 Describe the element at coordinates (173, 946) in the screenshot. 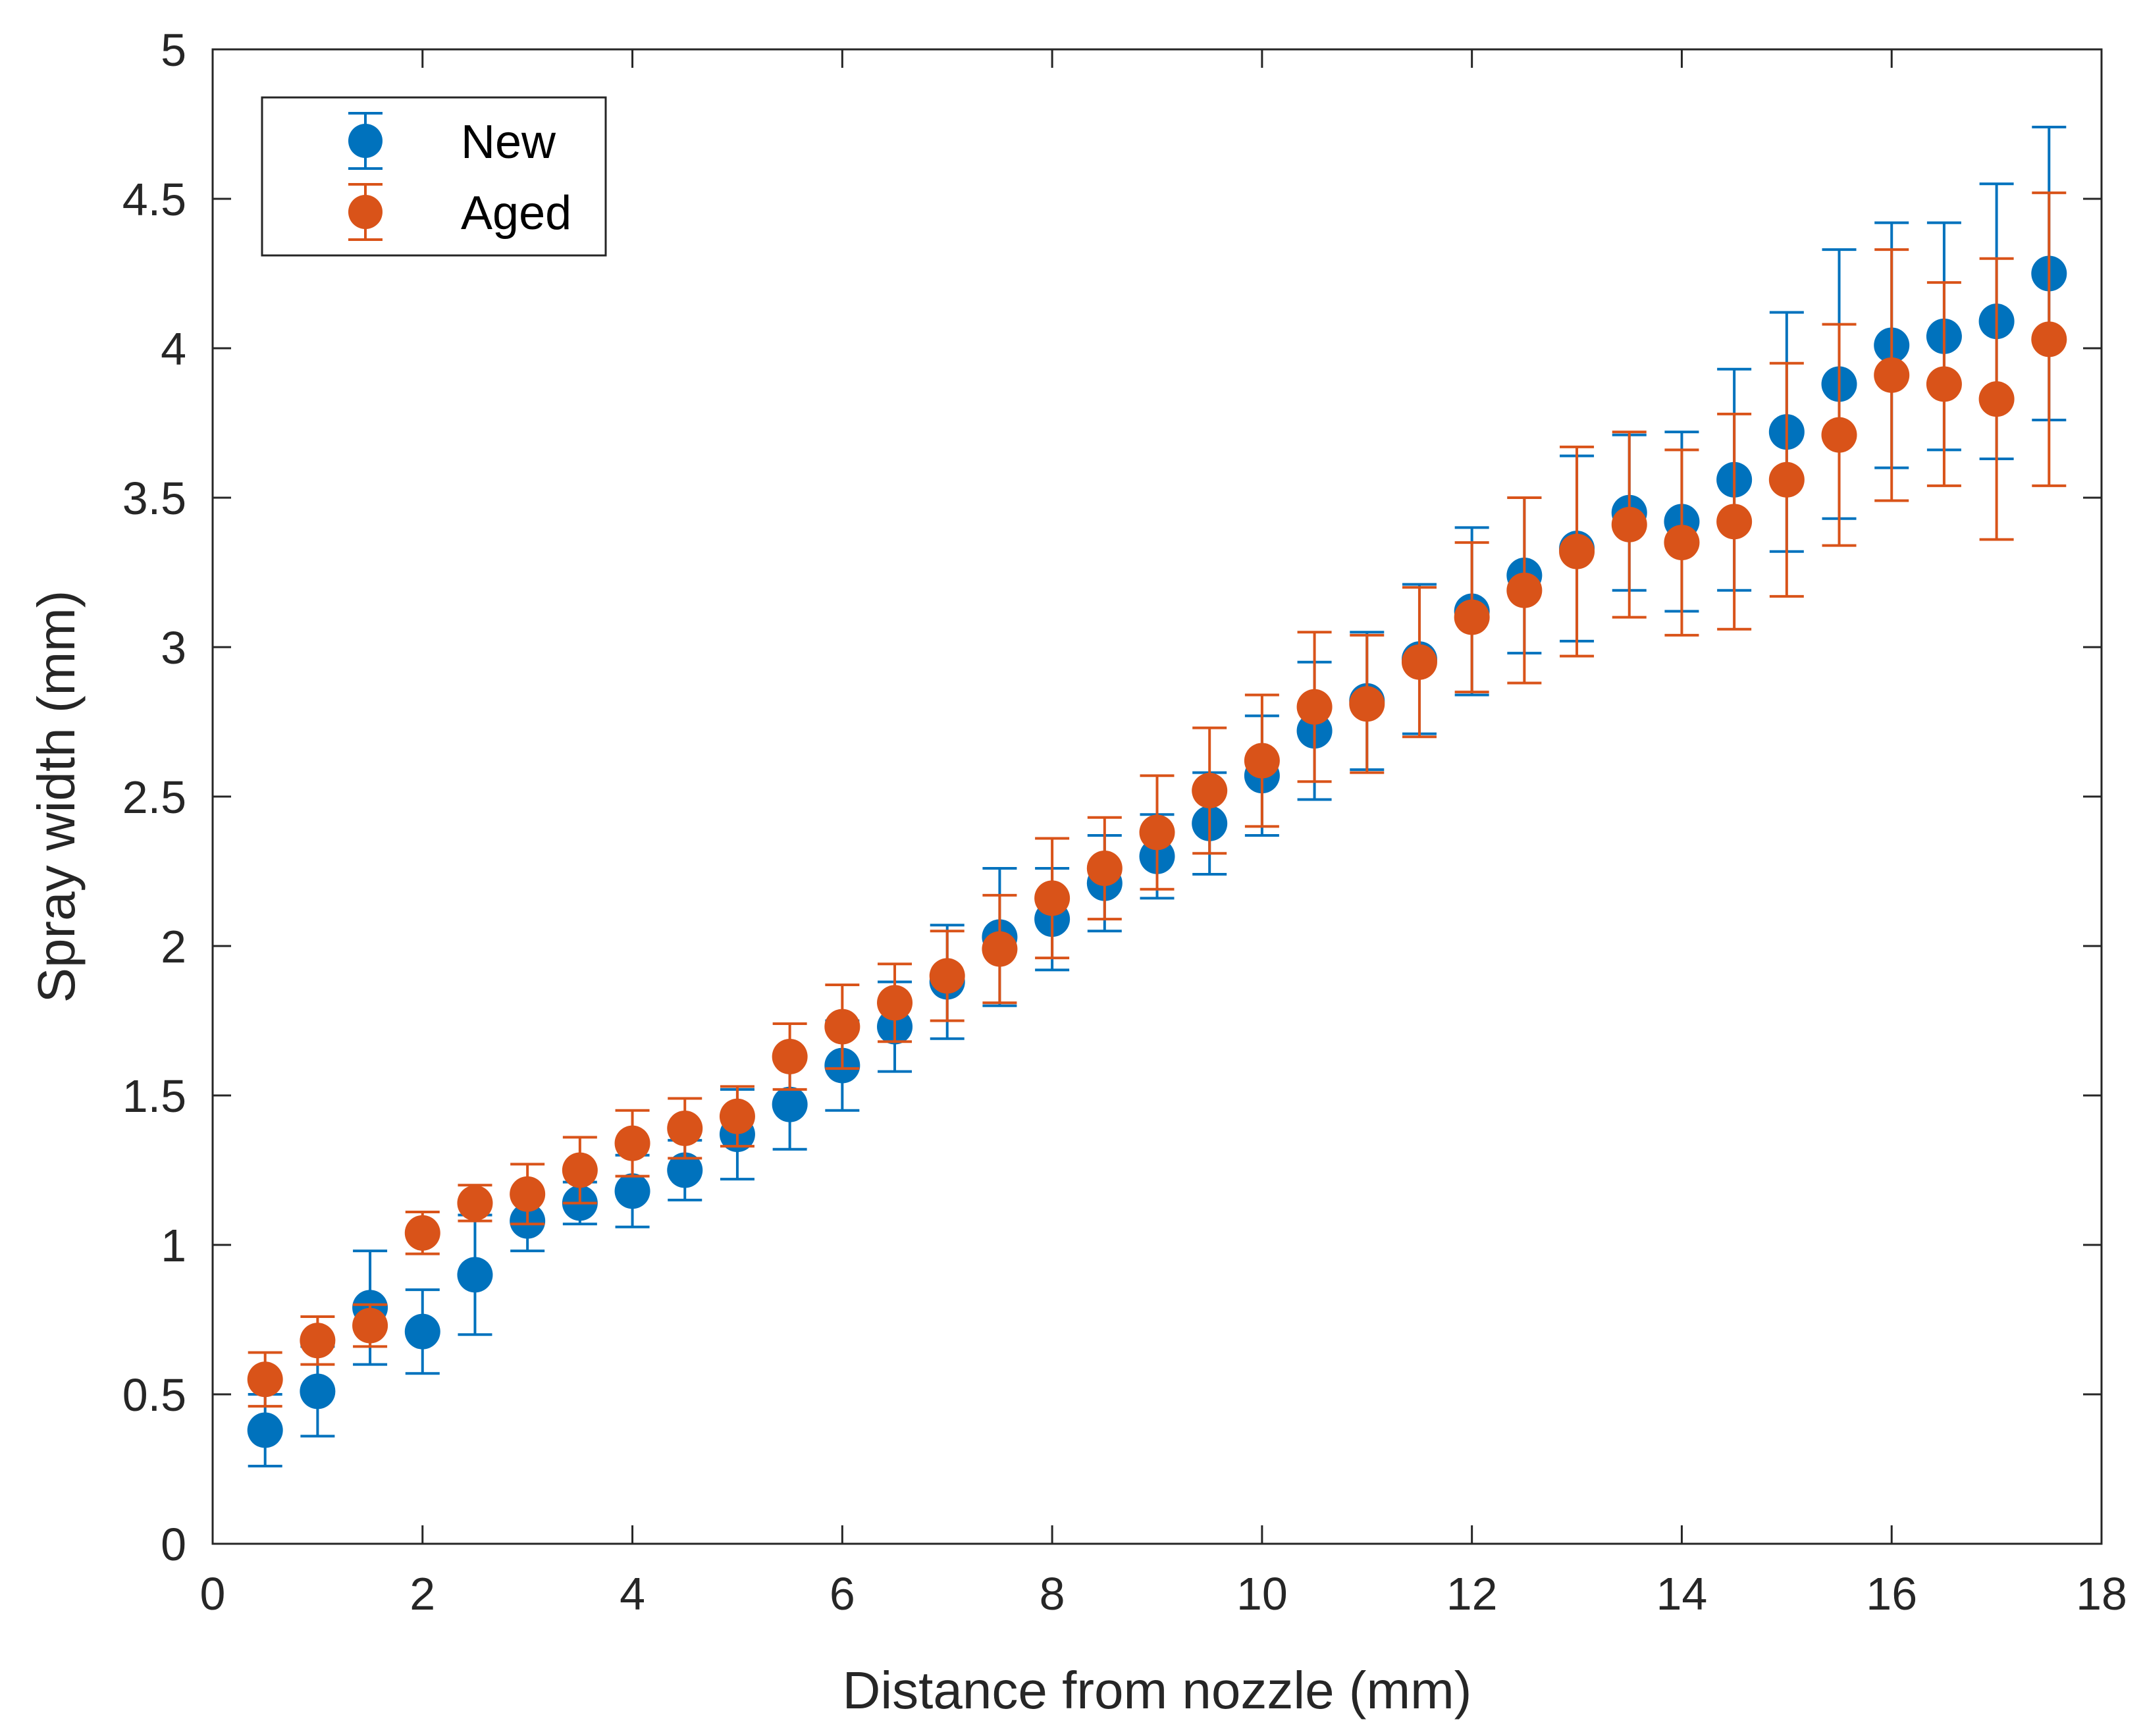

I see `y-tick-label: 2` at that location.